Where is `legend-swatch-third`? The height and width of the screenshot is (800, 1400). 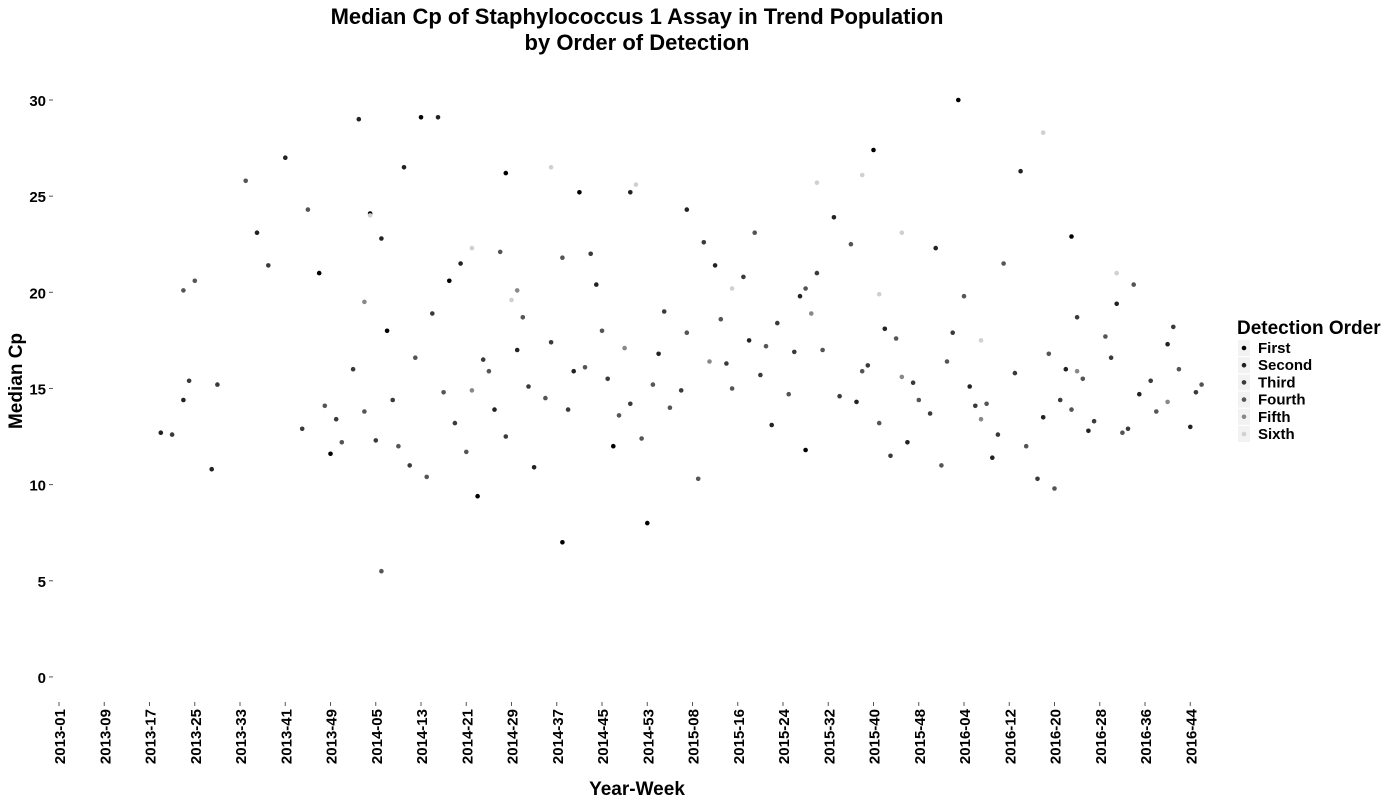
legend-swatch-third is located at coordinates (1244, 382).